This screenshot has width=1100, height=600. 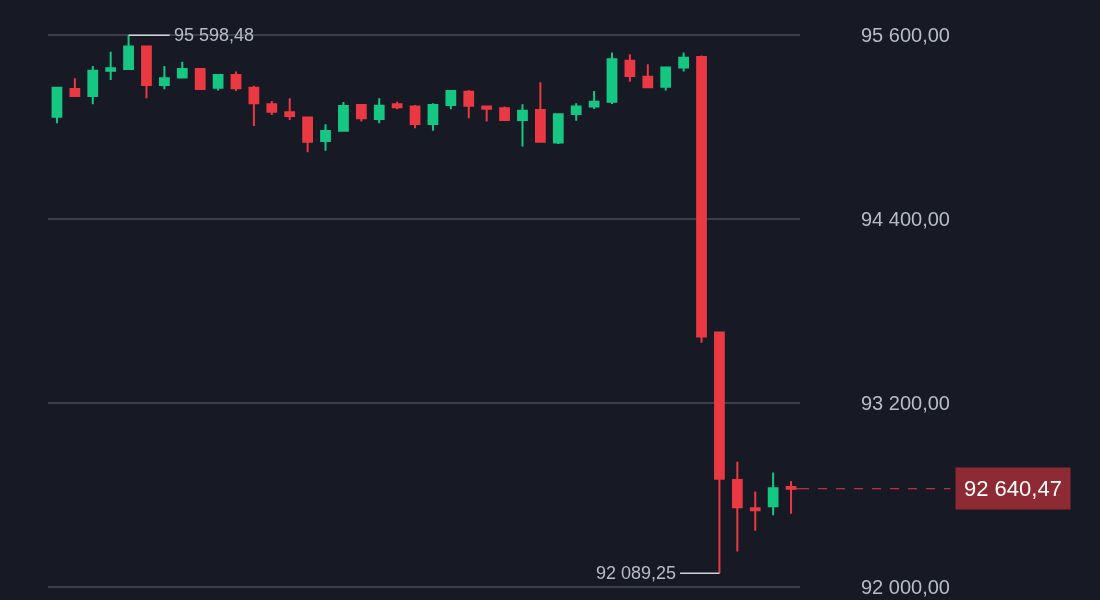 What do you see at coordinates (905, 218) in the screenshot?
I see `y-tick-label: 94 400,00` at bounding box center [905, 218].